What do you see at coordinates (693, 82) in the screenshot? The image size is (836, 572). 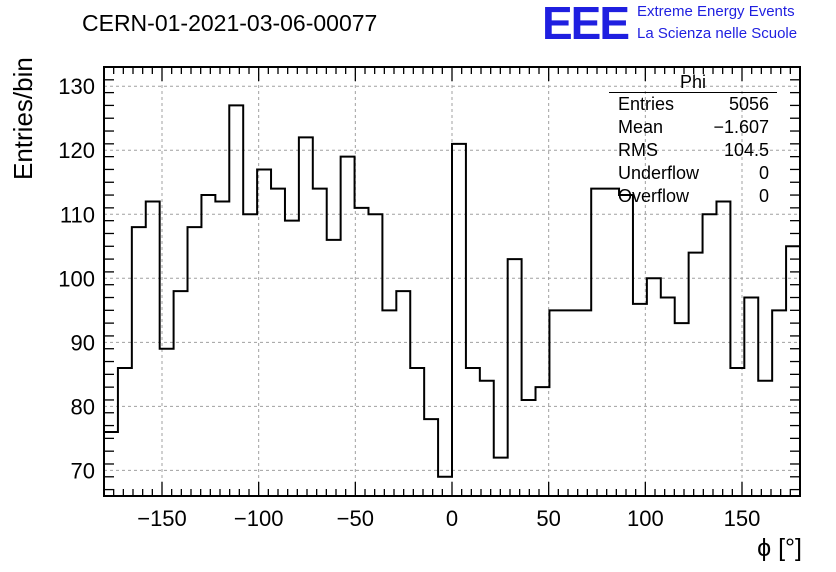 I see `stats-title: Phi` at bounding box center [693, 82].